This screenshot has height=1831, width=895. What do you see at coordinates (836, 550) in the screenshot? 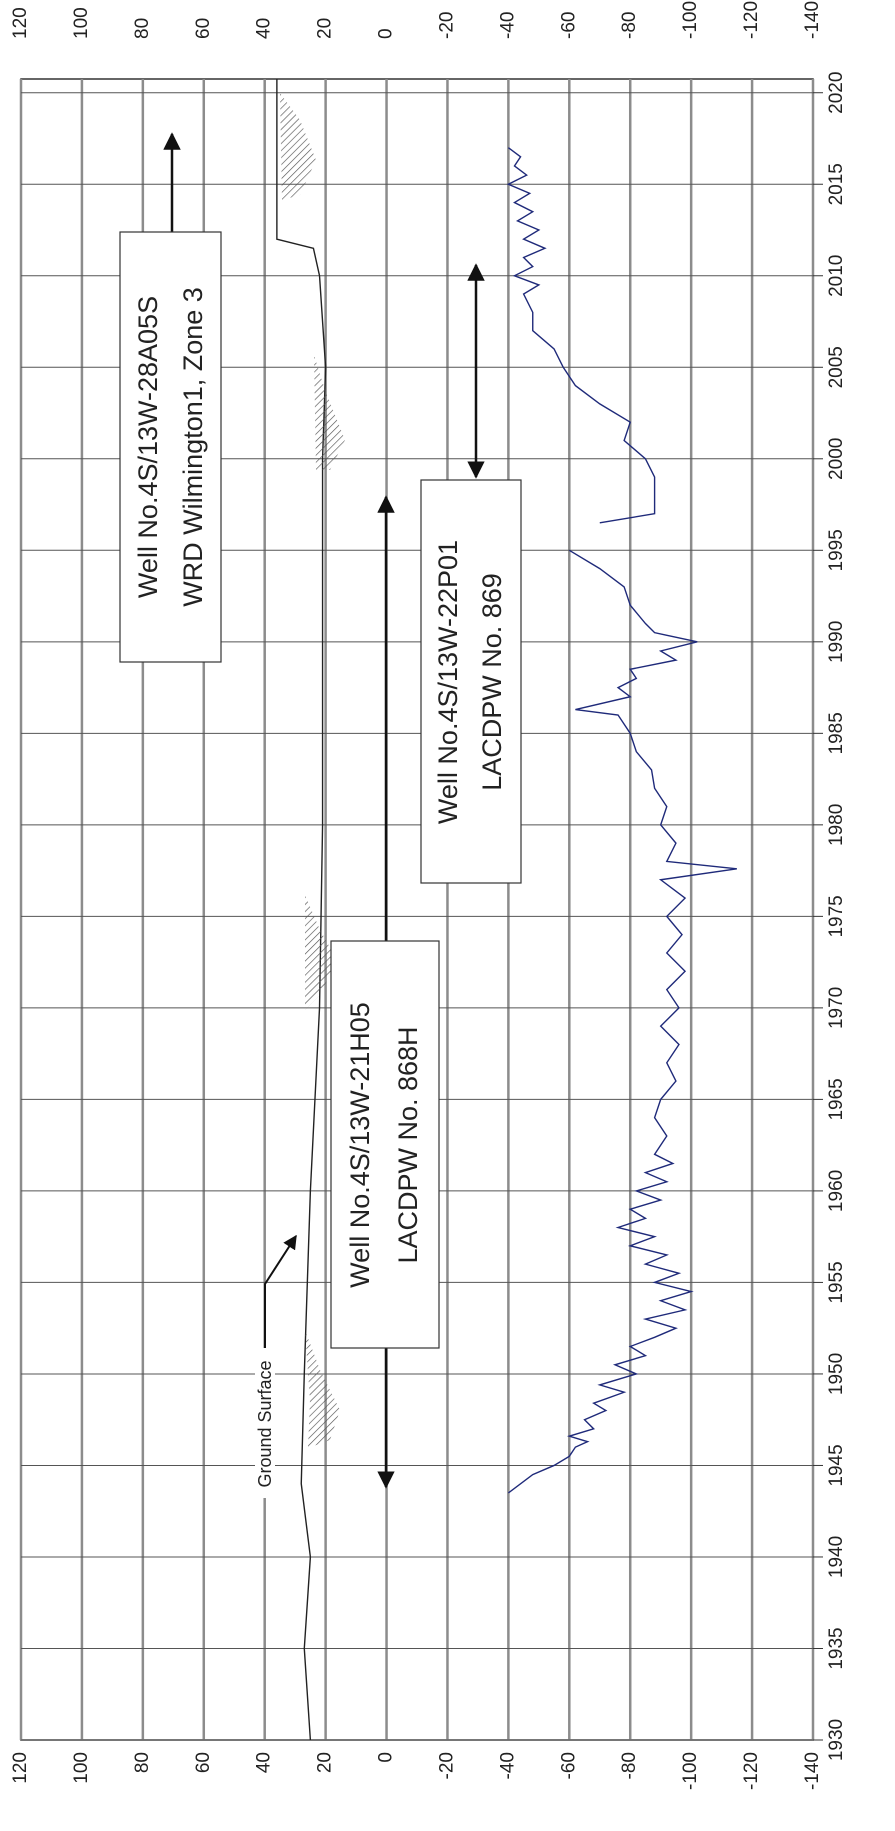
I see `x-tick-label: 1995` at bounding box center [836, 550].